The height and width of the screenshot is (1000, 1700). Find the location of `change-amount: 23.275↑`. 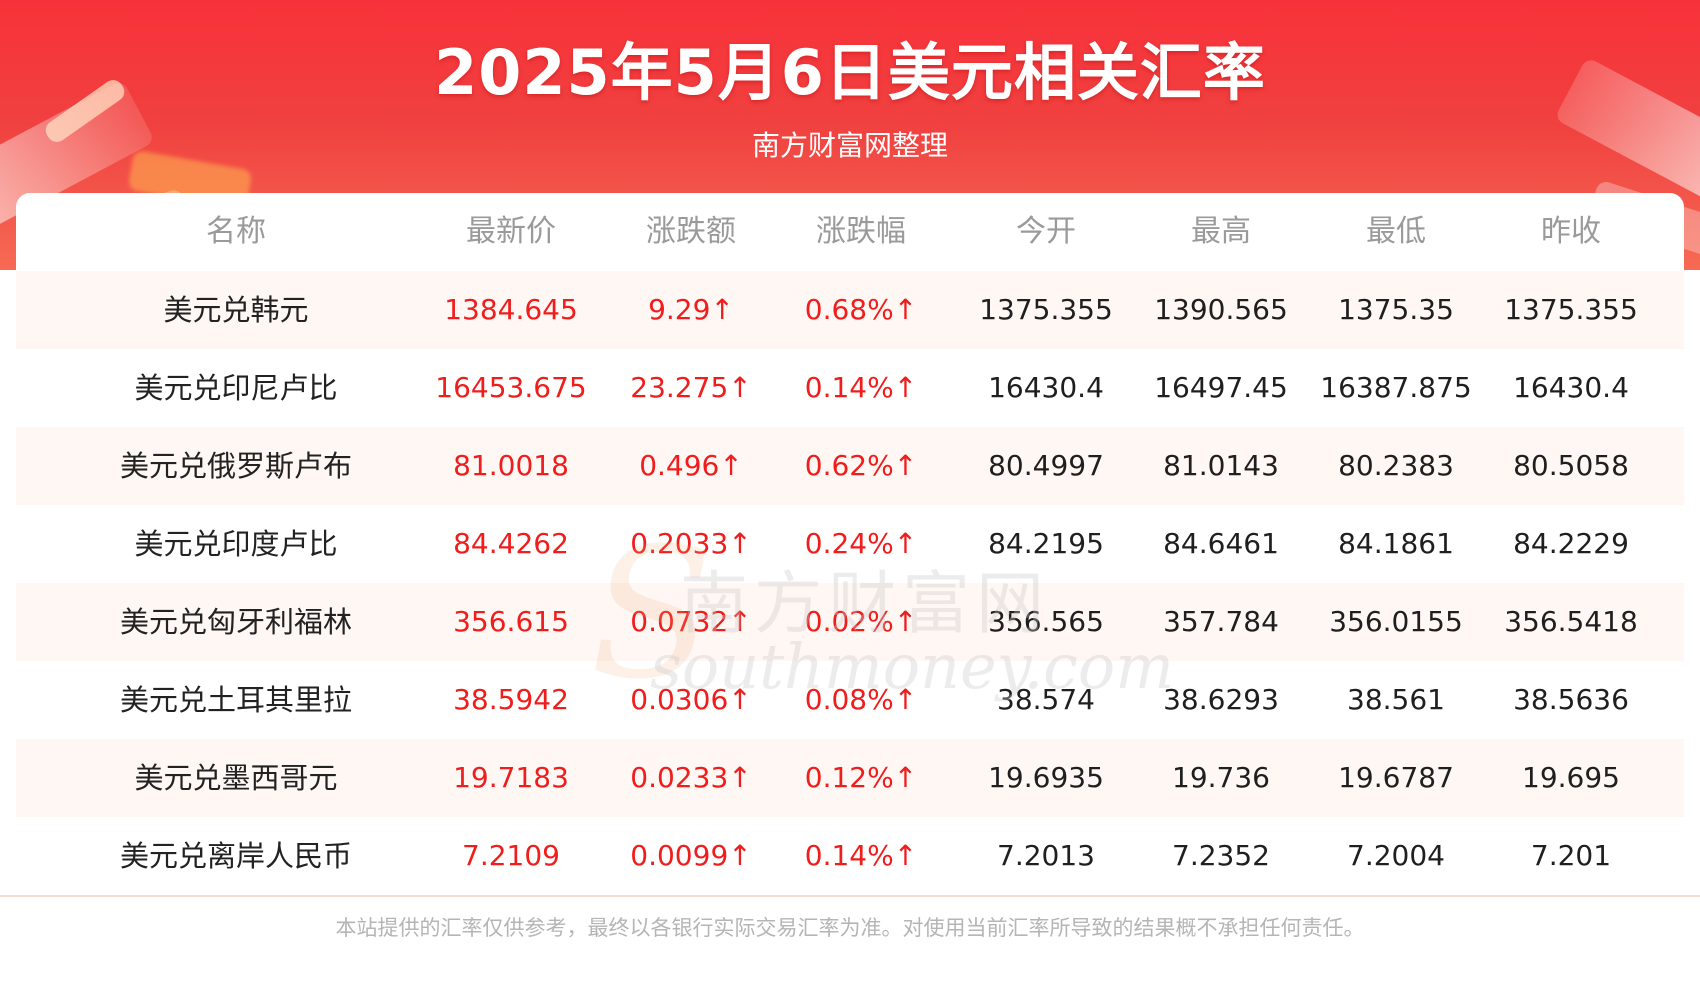

change-amount: 23.275↑ is located at coordinates (691, 387).